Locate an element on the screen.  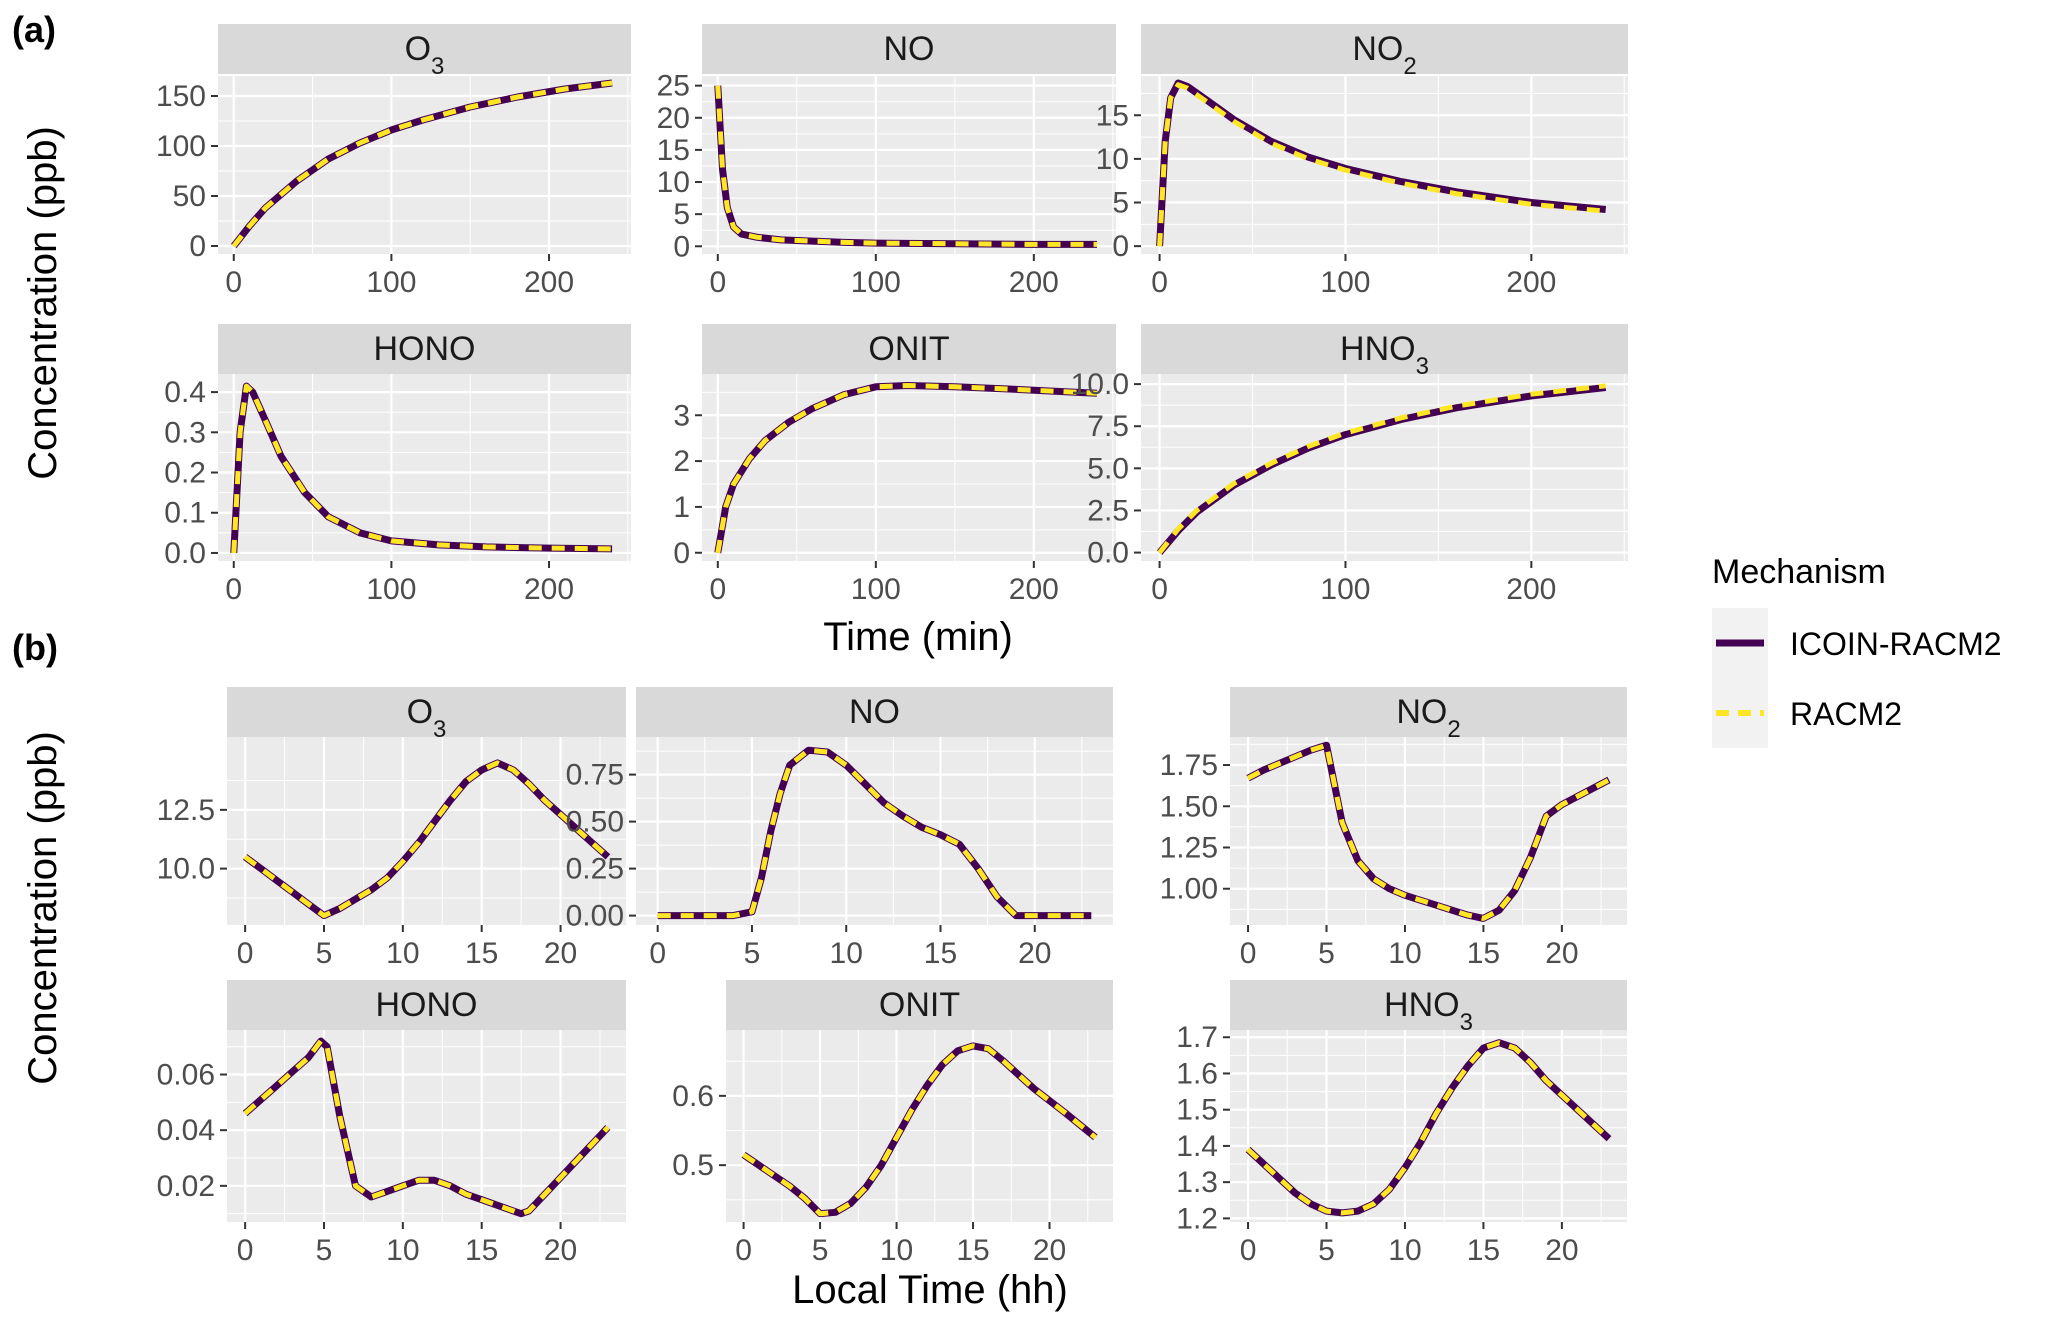
y-tick-label: 150 is located at coordinates (181, 96).